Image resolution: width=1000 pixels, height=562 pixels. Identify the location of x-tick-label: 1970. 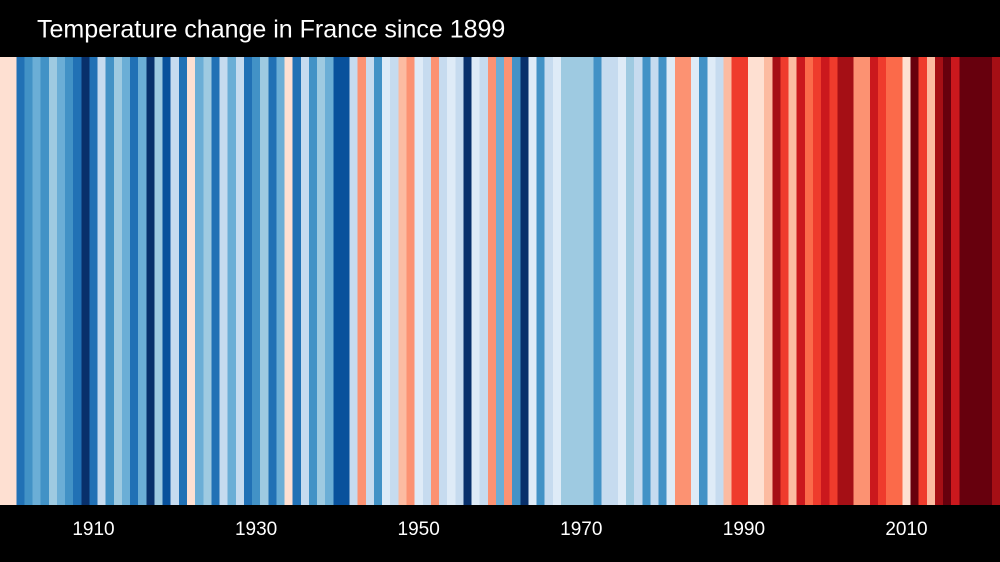
(581, 529).